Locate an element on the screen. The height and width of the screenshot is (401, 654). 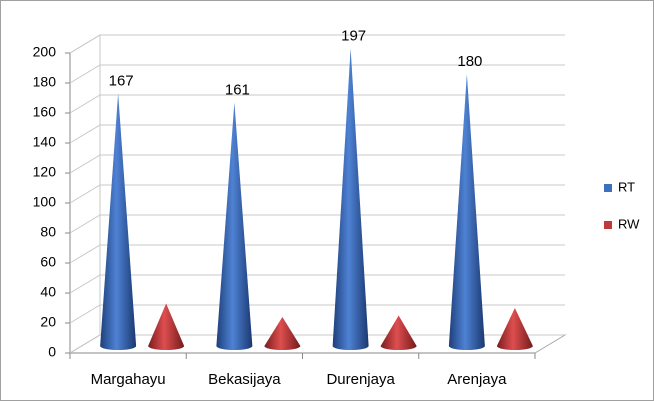
x-tick-label: Margahayu is located at coordinates (128, 379).